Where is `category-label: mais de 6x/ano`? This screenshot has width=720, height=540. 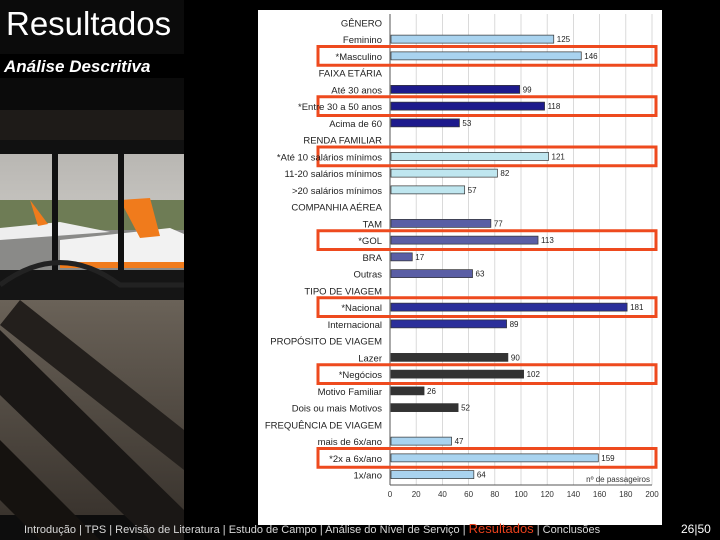
category-label: mais de 6x/ano is located at coordinates (350, 442).